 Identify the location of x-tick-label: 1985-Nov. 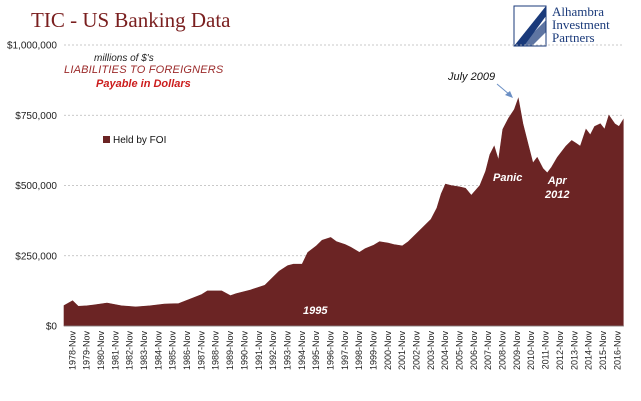
(173, 351).